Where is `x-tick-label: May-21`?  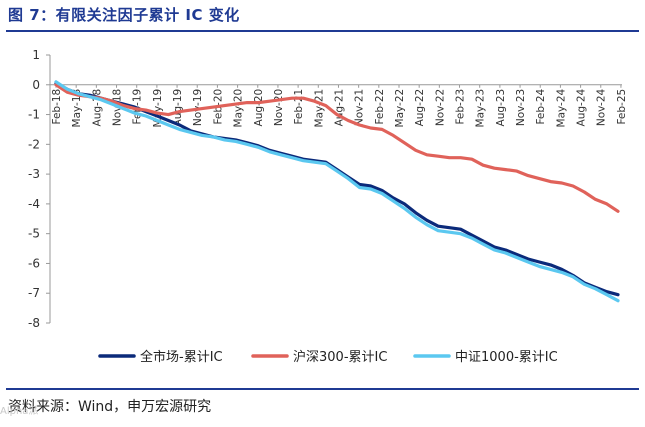
x-tick-label: May-21 is located at coordinates (319, 108).